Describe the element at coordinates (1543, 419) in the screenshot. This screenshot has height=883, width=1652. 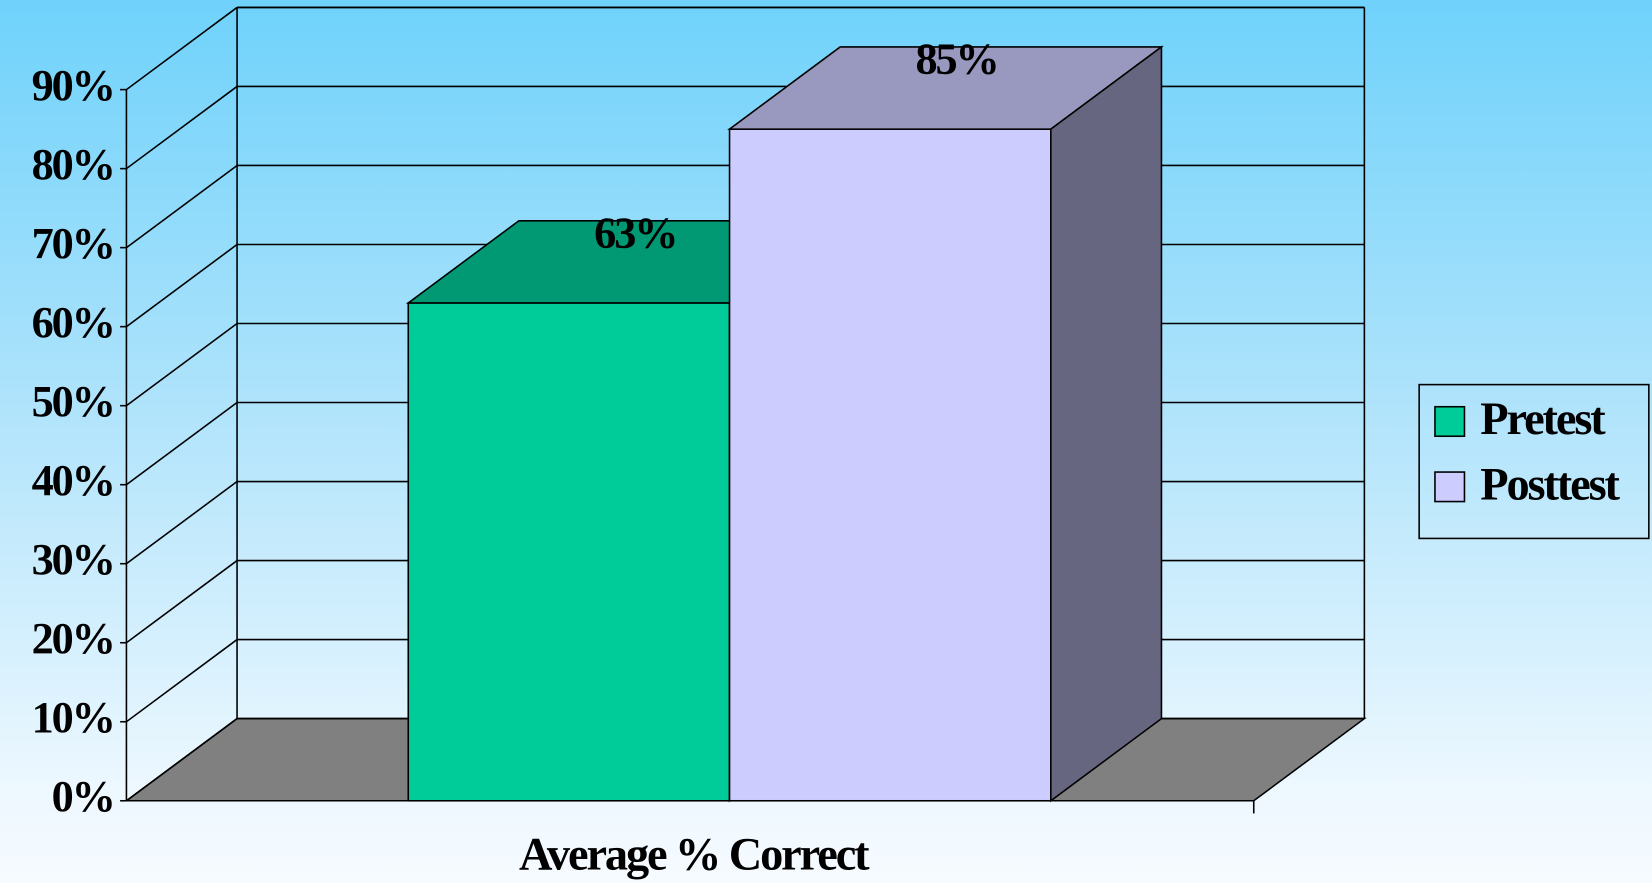
I see `legend-label: Pretest` at that location.